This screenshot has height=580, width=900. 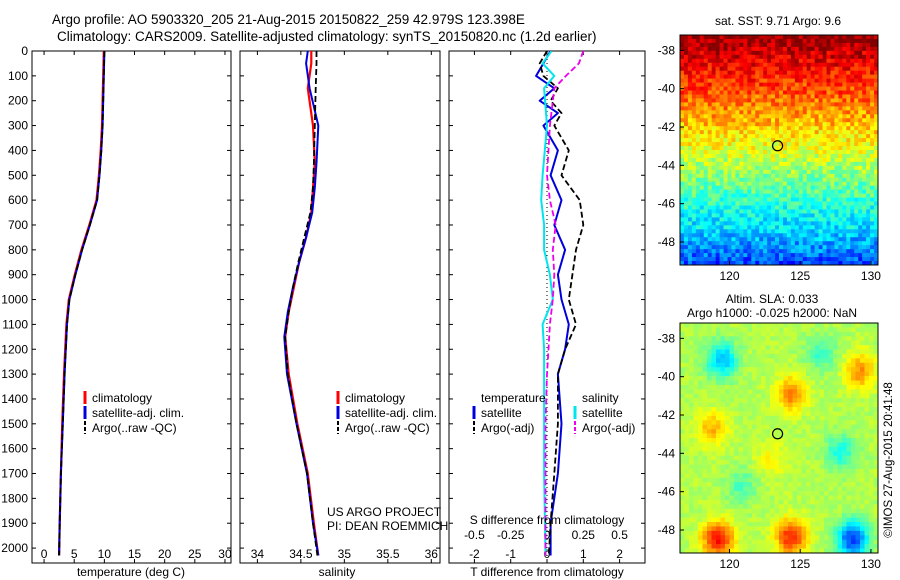 I want to click on depth-tick-label: 600, so click(x=18, y=200).